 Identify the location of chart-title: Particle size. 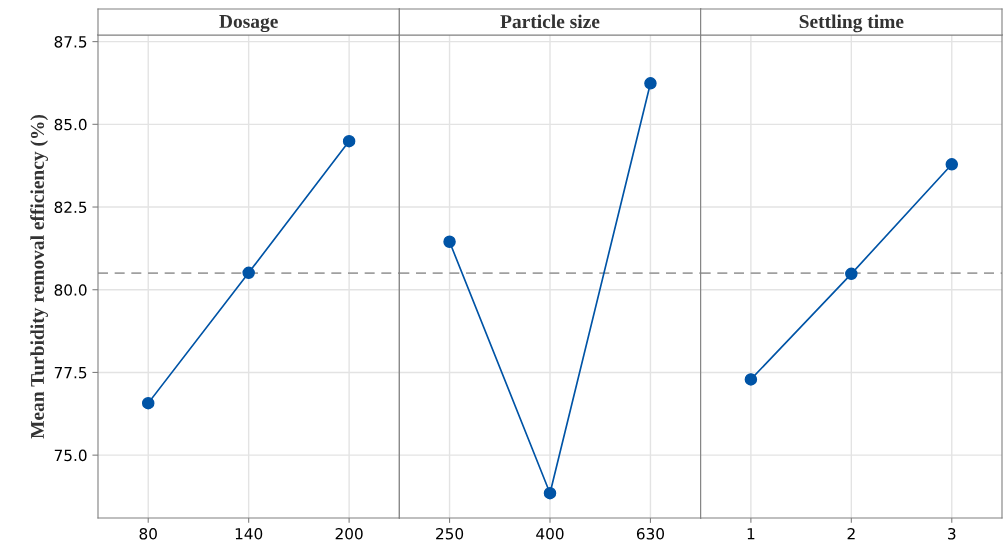
(550, 21).